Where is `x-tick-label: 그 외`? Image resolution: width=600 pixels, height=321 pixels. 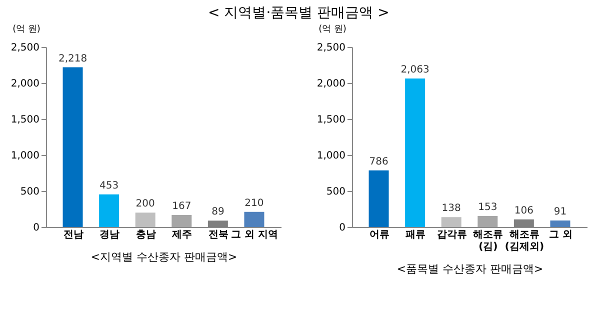 x-tick-label: 그 외 is located at coordinates (560, 235).